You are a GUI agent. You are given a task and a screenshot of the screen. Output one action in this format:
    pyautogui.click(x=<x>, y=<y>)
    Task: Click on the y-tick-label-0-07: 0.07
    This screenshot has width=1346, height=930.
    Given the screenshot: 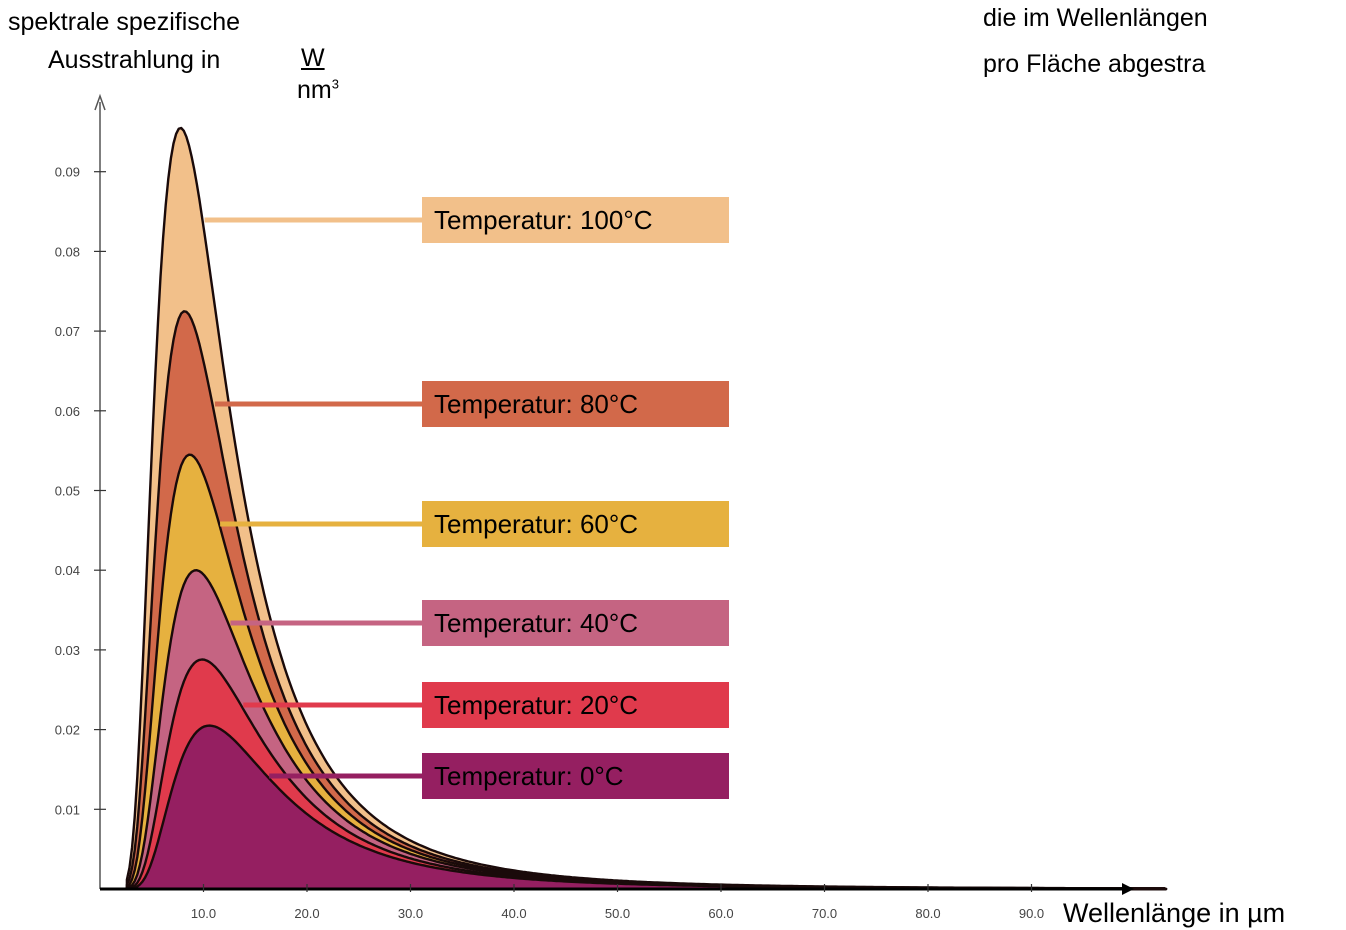 What is the action you would take?
    pyautogui.click(x=67, y=331)
    